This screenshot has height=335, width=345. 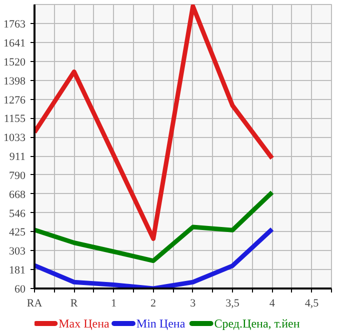 I want to click on x-tick-label: 1, so click(x=113, y=304).